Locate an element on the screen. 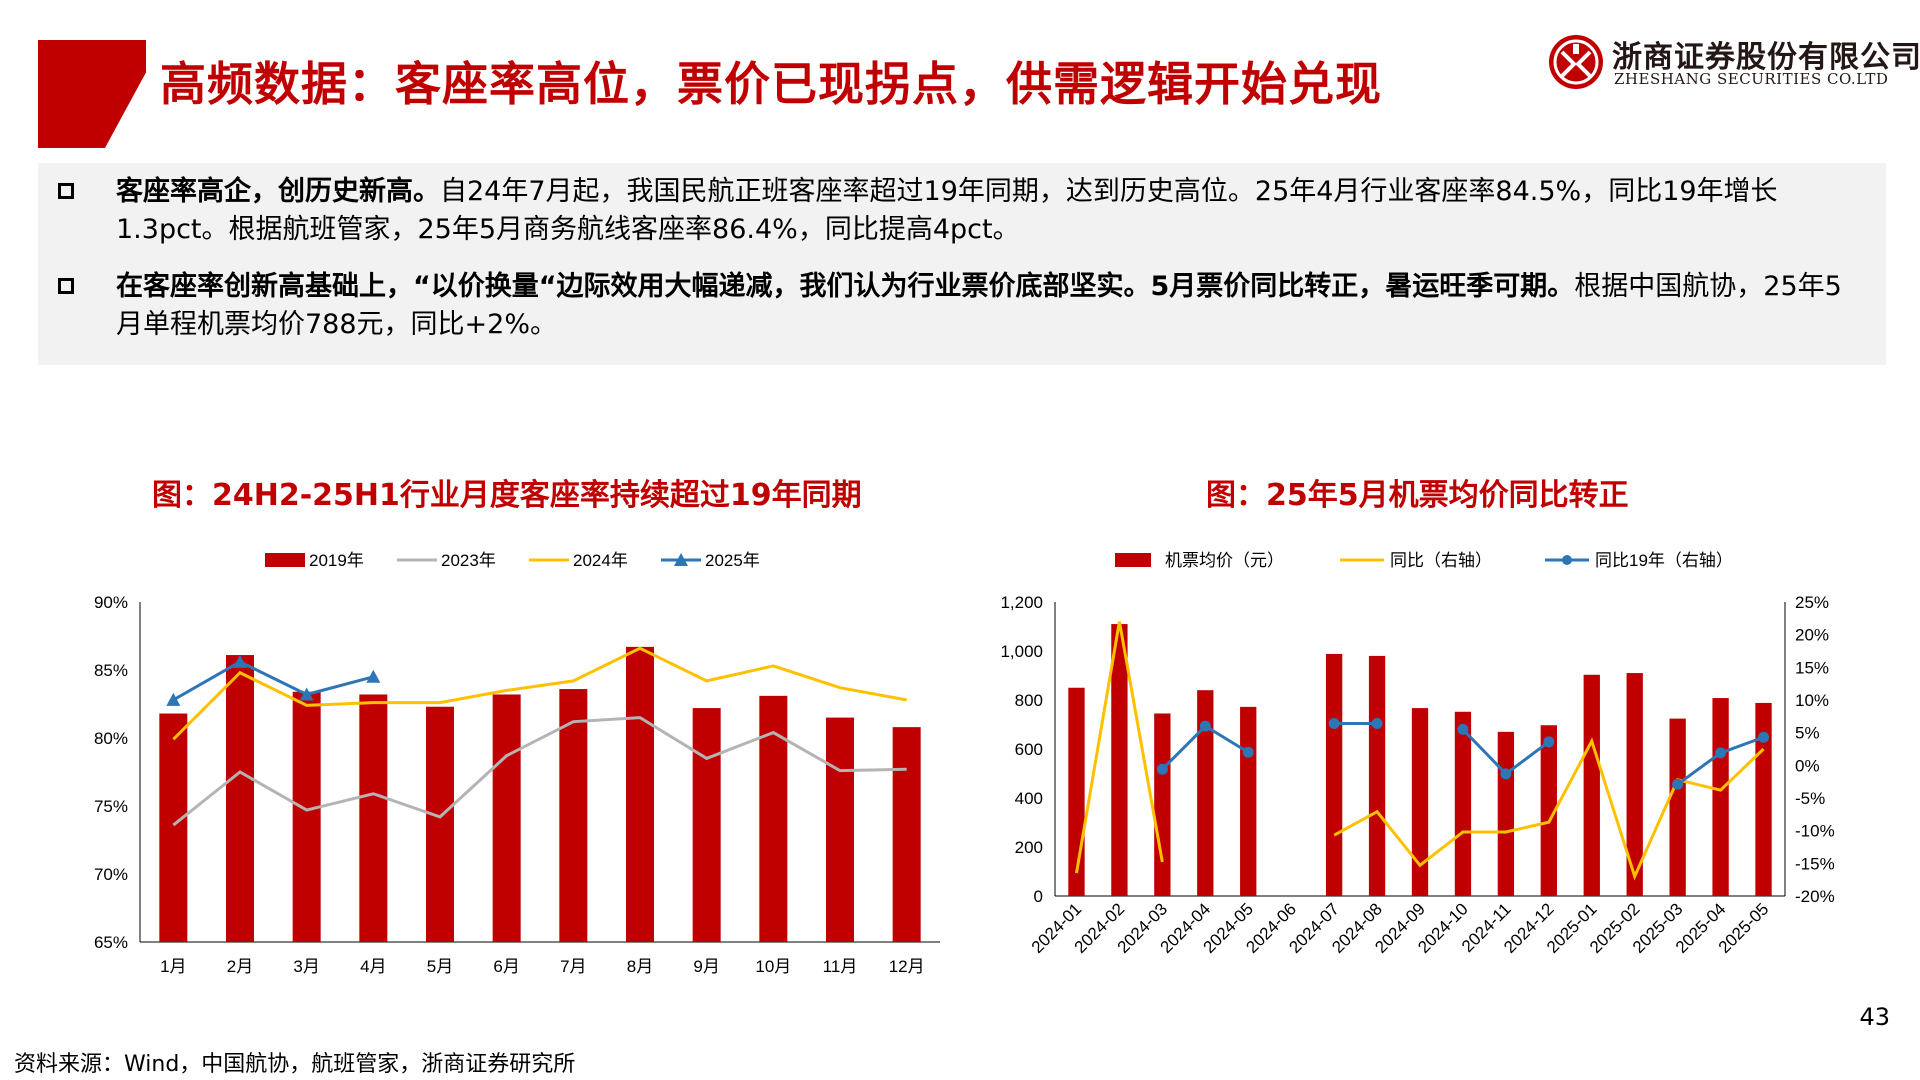 The width and height of the screenshot is (1920, 1080). x-tick-label: 4月 is located at coordinates (373, 966).